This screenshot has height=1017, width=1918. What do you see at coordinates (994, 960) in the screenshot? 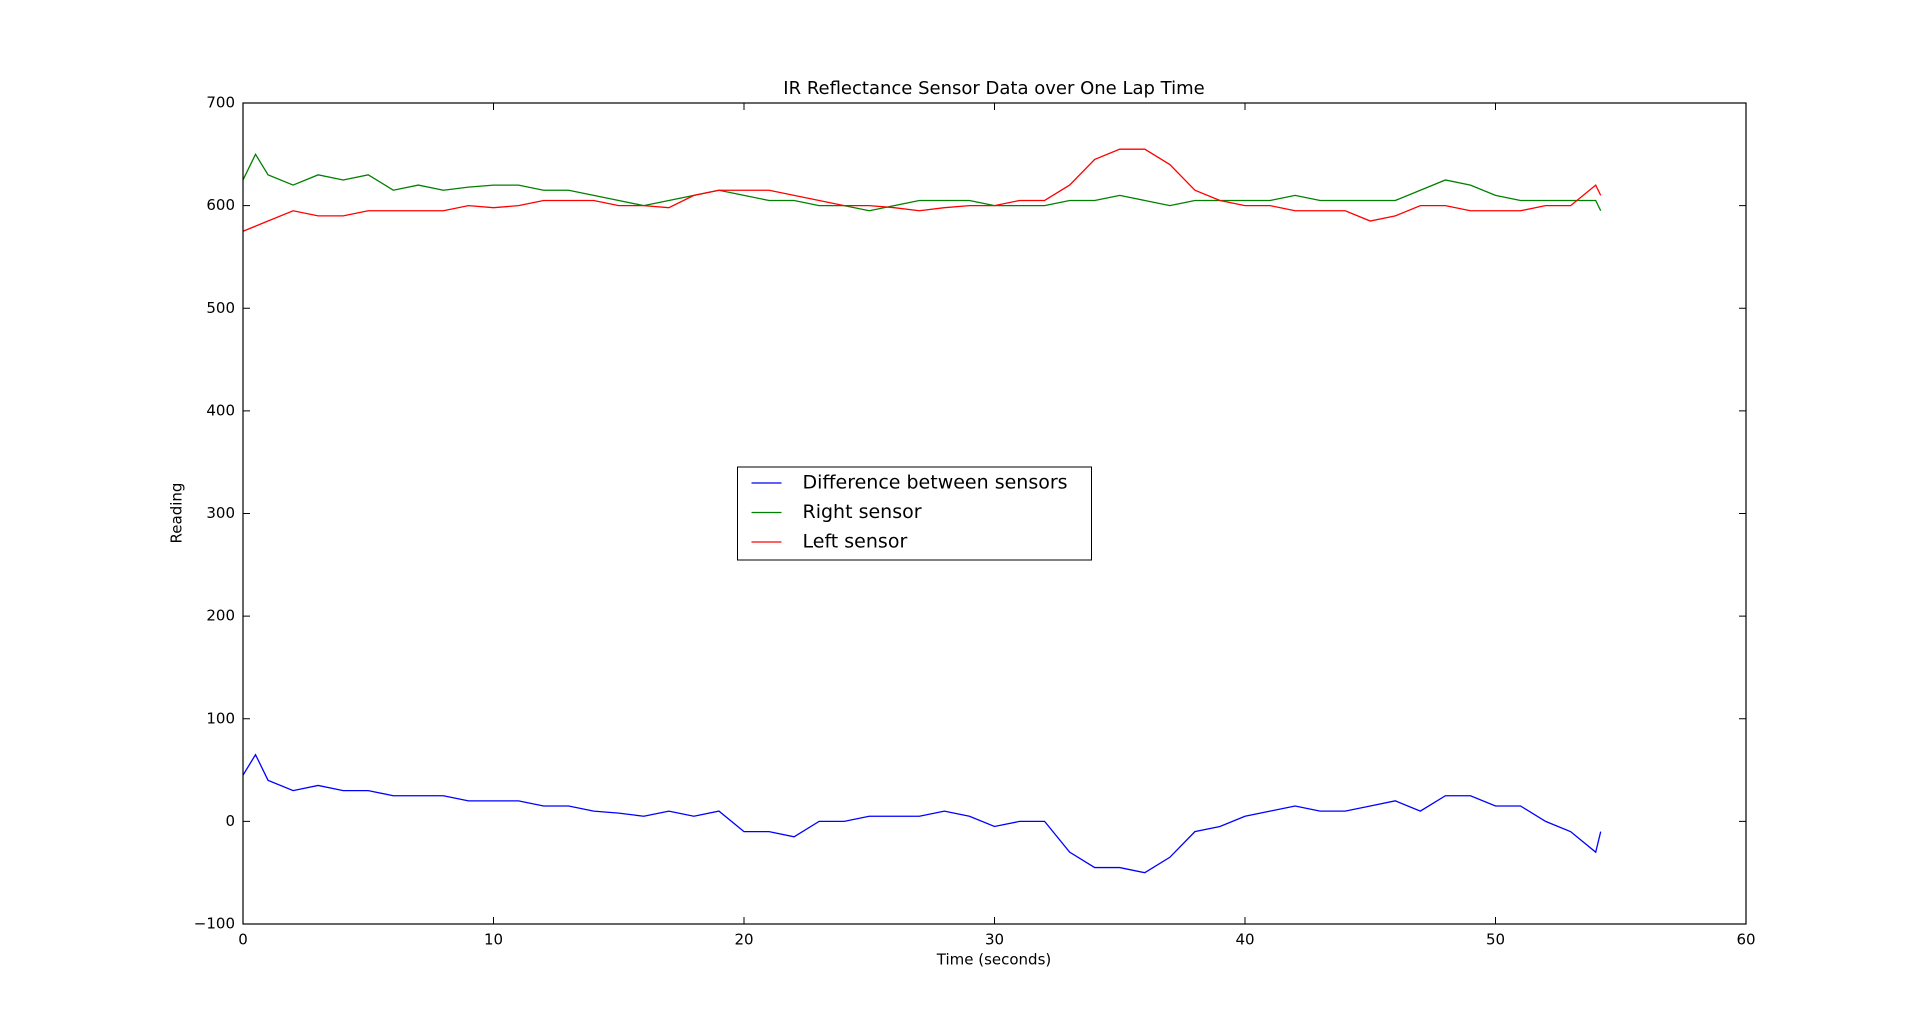
I see `x-axis-label: Time (seconds)` at bounding box center [994, 960].